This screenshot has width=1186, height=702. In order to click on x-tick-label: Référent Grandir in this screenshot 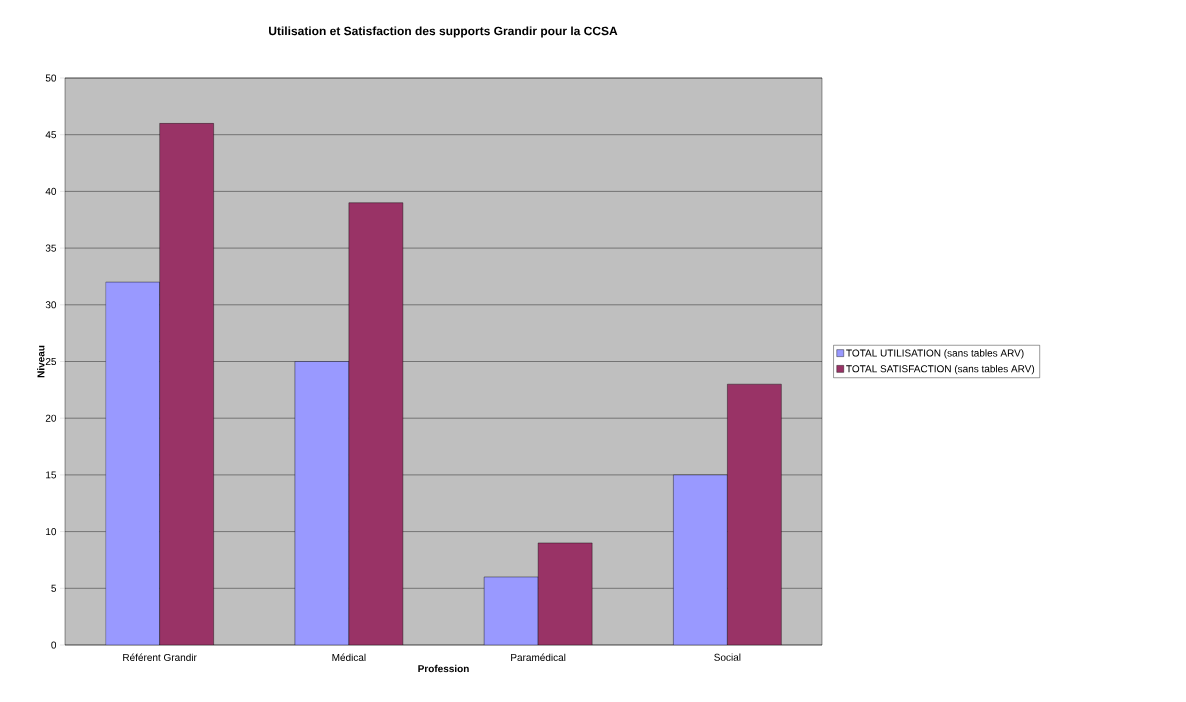, I will do `click(160, 657)`.